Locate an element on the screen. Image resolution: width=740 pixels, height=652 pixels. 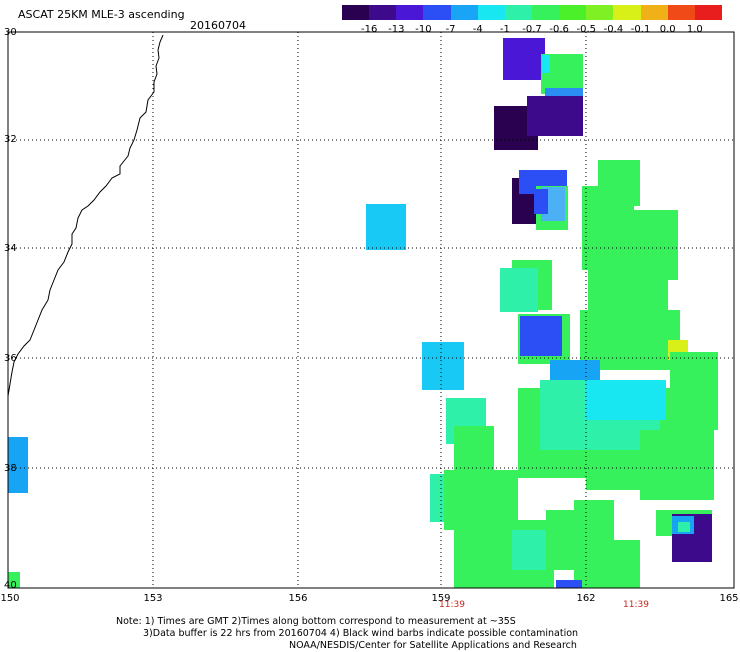
colorbar-tick-label: 1.0 is located at coordinates (694, 29).